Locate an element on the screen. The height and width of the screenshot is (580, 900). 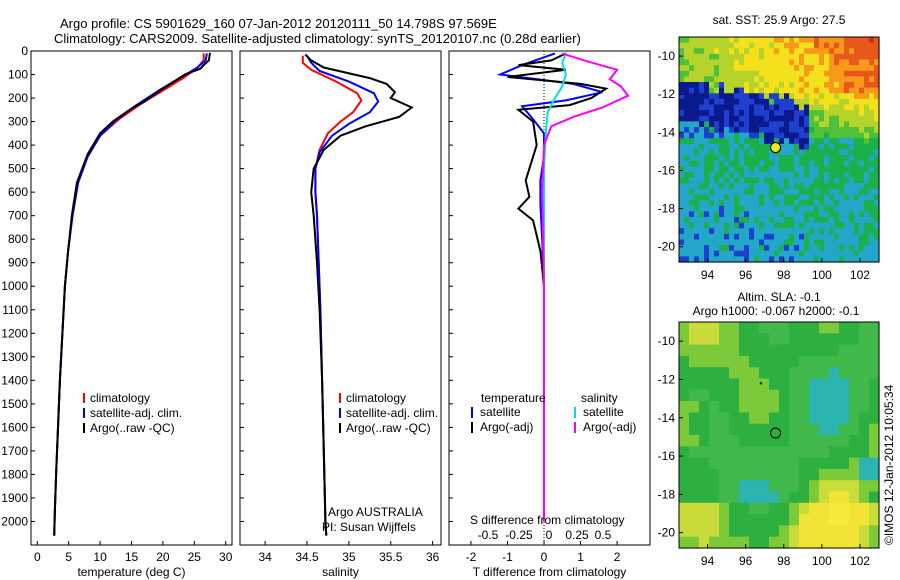
difference-profile-xtick-label: 1 is located at coordinates (580, 557).